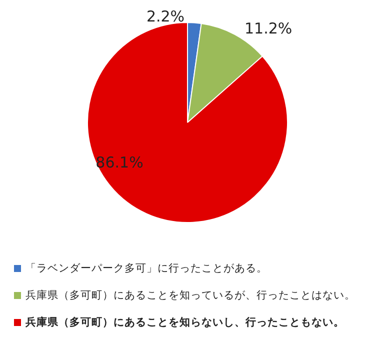  What do you see at coordinates (191, 295) in the screenshot?
I see `legend-label: 兵庫県（多可町）にあることを知っているが、行ったことはない。` at bounding box center [191, 295].